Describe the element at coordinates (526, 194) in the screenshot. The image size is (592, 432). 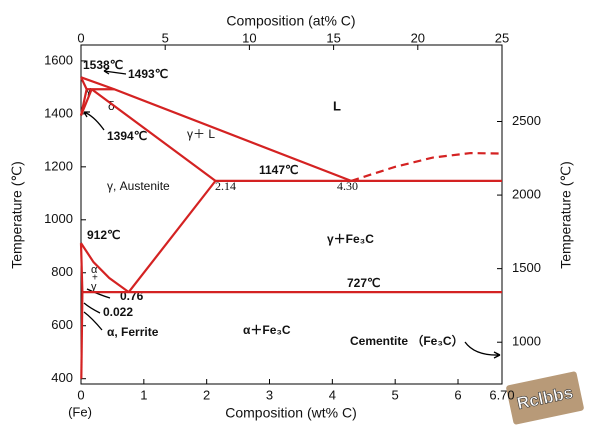
I see `y2-tick-label: 2000` at that location.